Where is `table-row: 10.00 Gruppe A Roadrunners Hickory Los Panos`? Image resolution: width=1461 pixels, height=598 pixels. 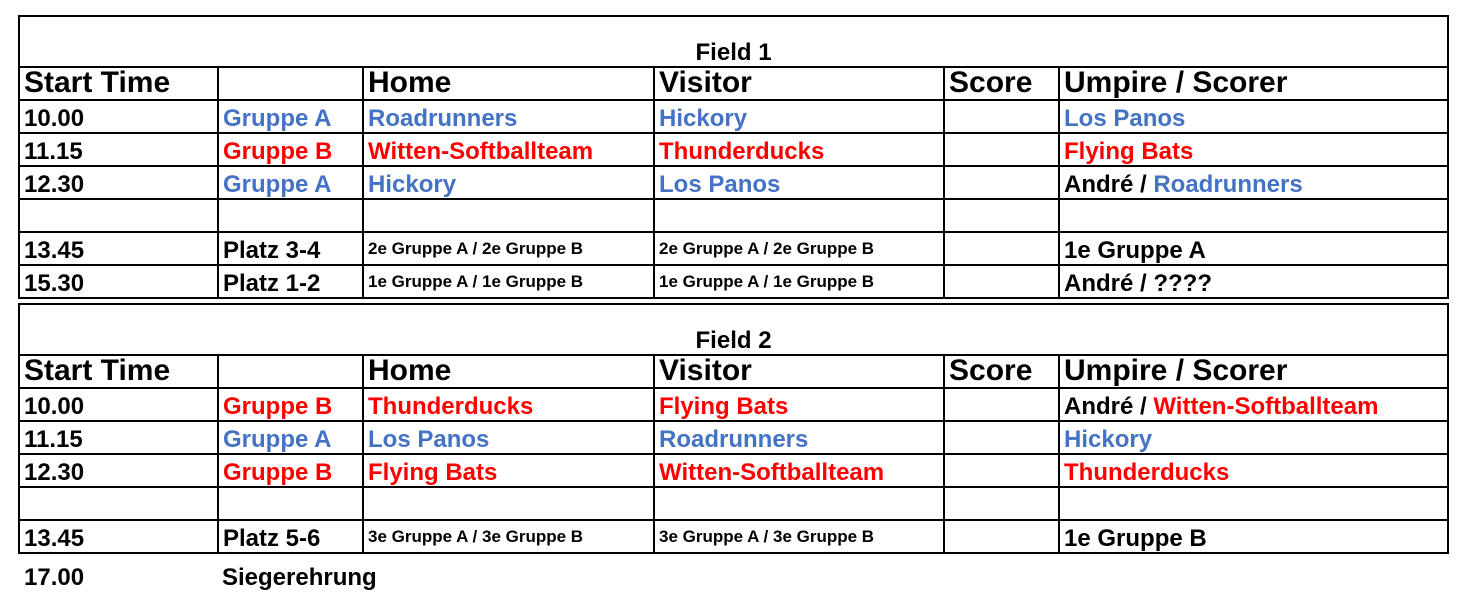 table-row: 10.00 Gruppe A Roadrunners Hickory Los Panos is located at coordinates (734, 116).